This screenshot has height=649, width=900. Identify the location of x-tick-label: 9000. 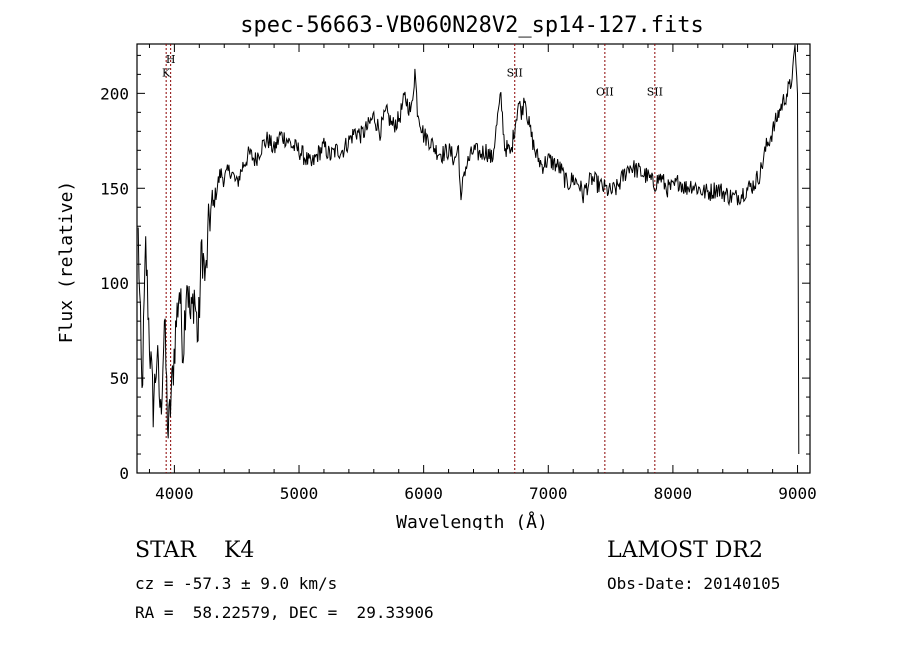
(797, 493).